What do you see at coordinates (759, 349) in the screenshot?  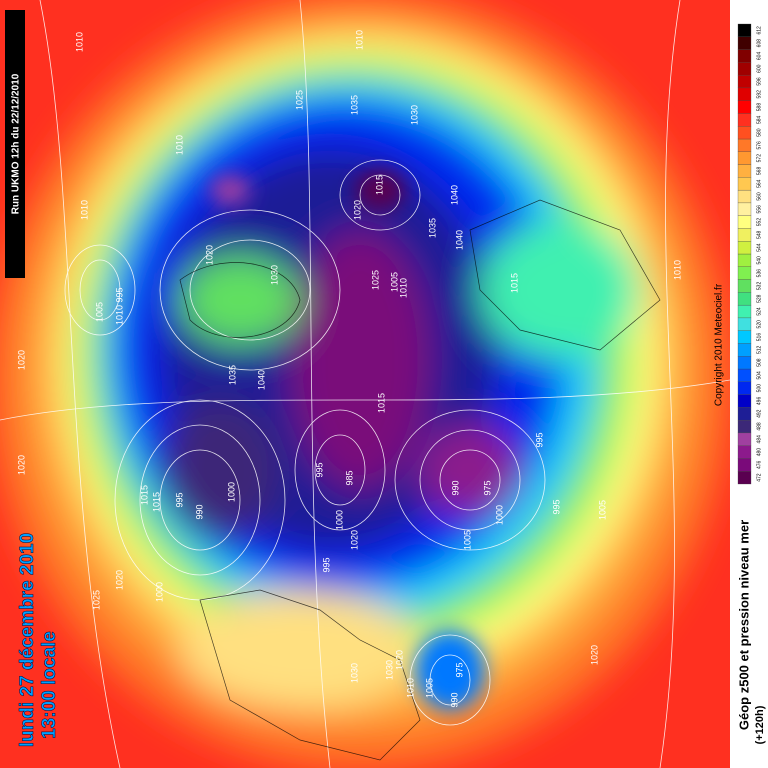 I see `scale-label: 512` at bounding box center [759, 349].